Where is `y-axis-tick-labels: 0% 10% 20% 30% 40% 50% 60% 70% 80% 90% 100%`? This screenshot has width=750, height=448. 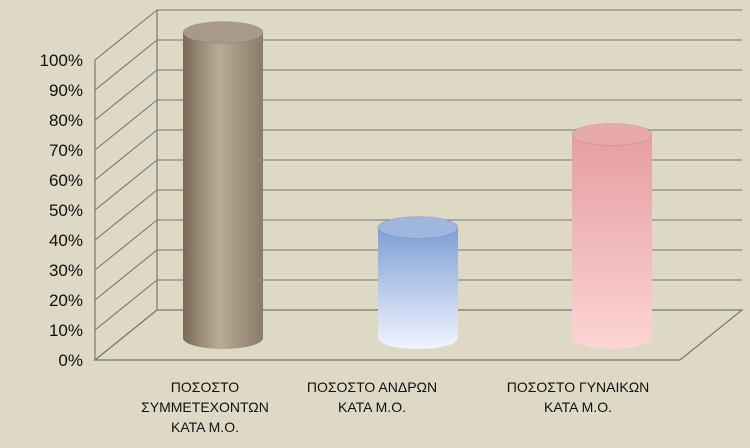
y-axis-tick-labels: 0% 10% 20% 30% 40% 50% 60% 70% 80% 90% 100% is located at coordinates (61, 210).